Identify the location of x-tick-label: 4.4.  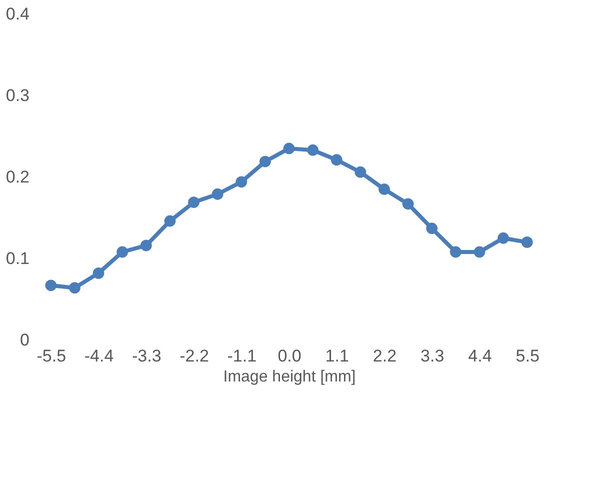
(480, 356).